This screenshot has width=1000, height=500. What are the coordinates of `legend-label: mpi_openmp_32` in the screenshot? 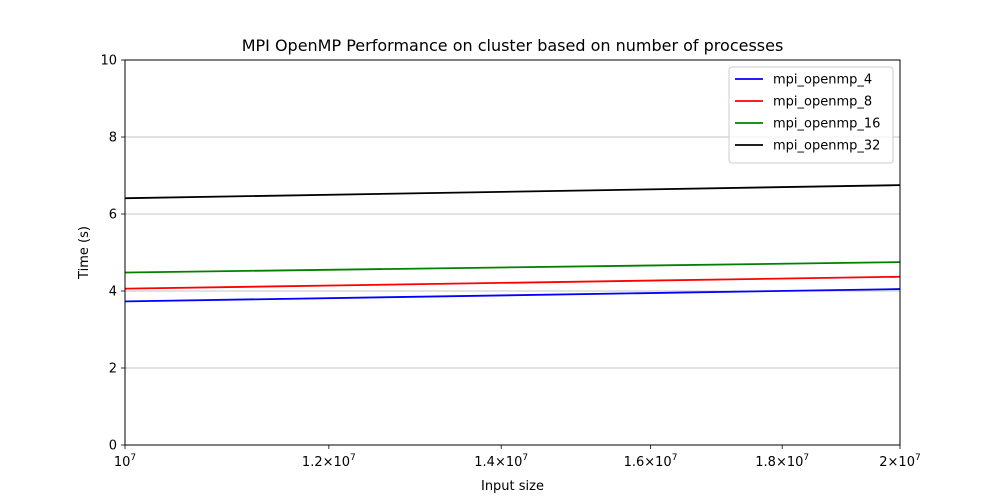 It's located at (826, 146).